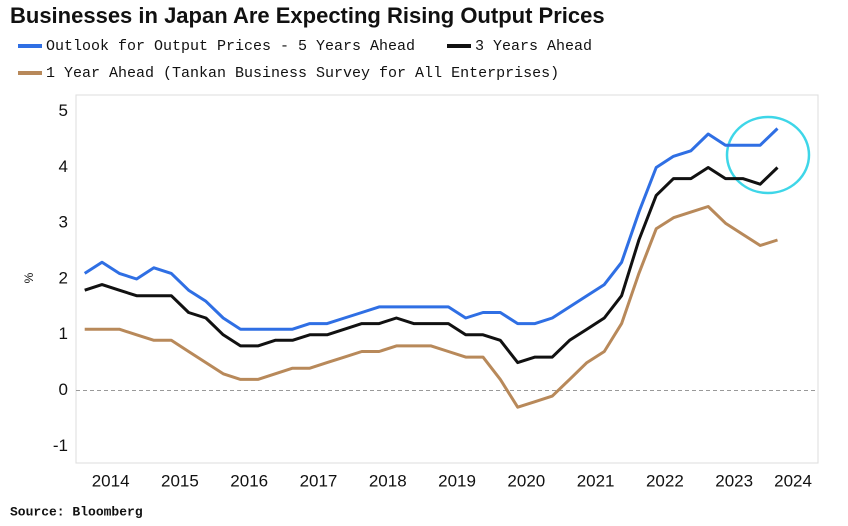 This screenshot has height=526, width=848. What do you see at coordinates (111, 480) in the screenshot?
I see `x-tick-label: 2014` at bounding box center [111, 480].